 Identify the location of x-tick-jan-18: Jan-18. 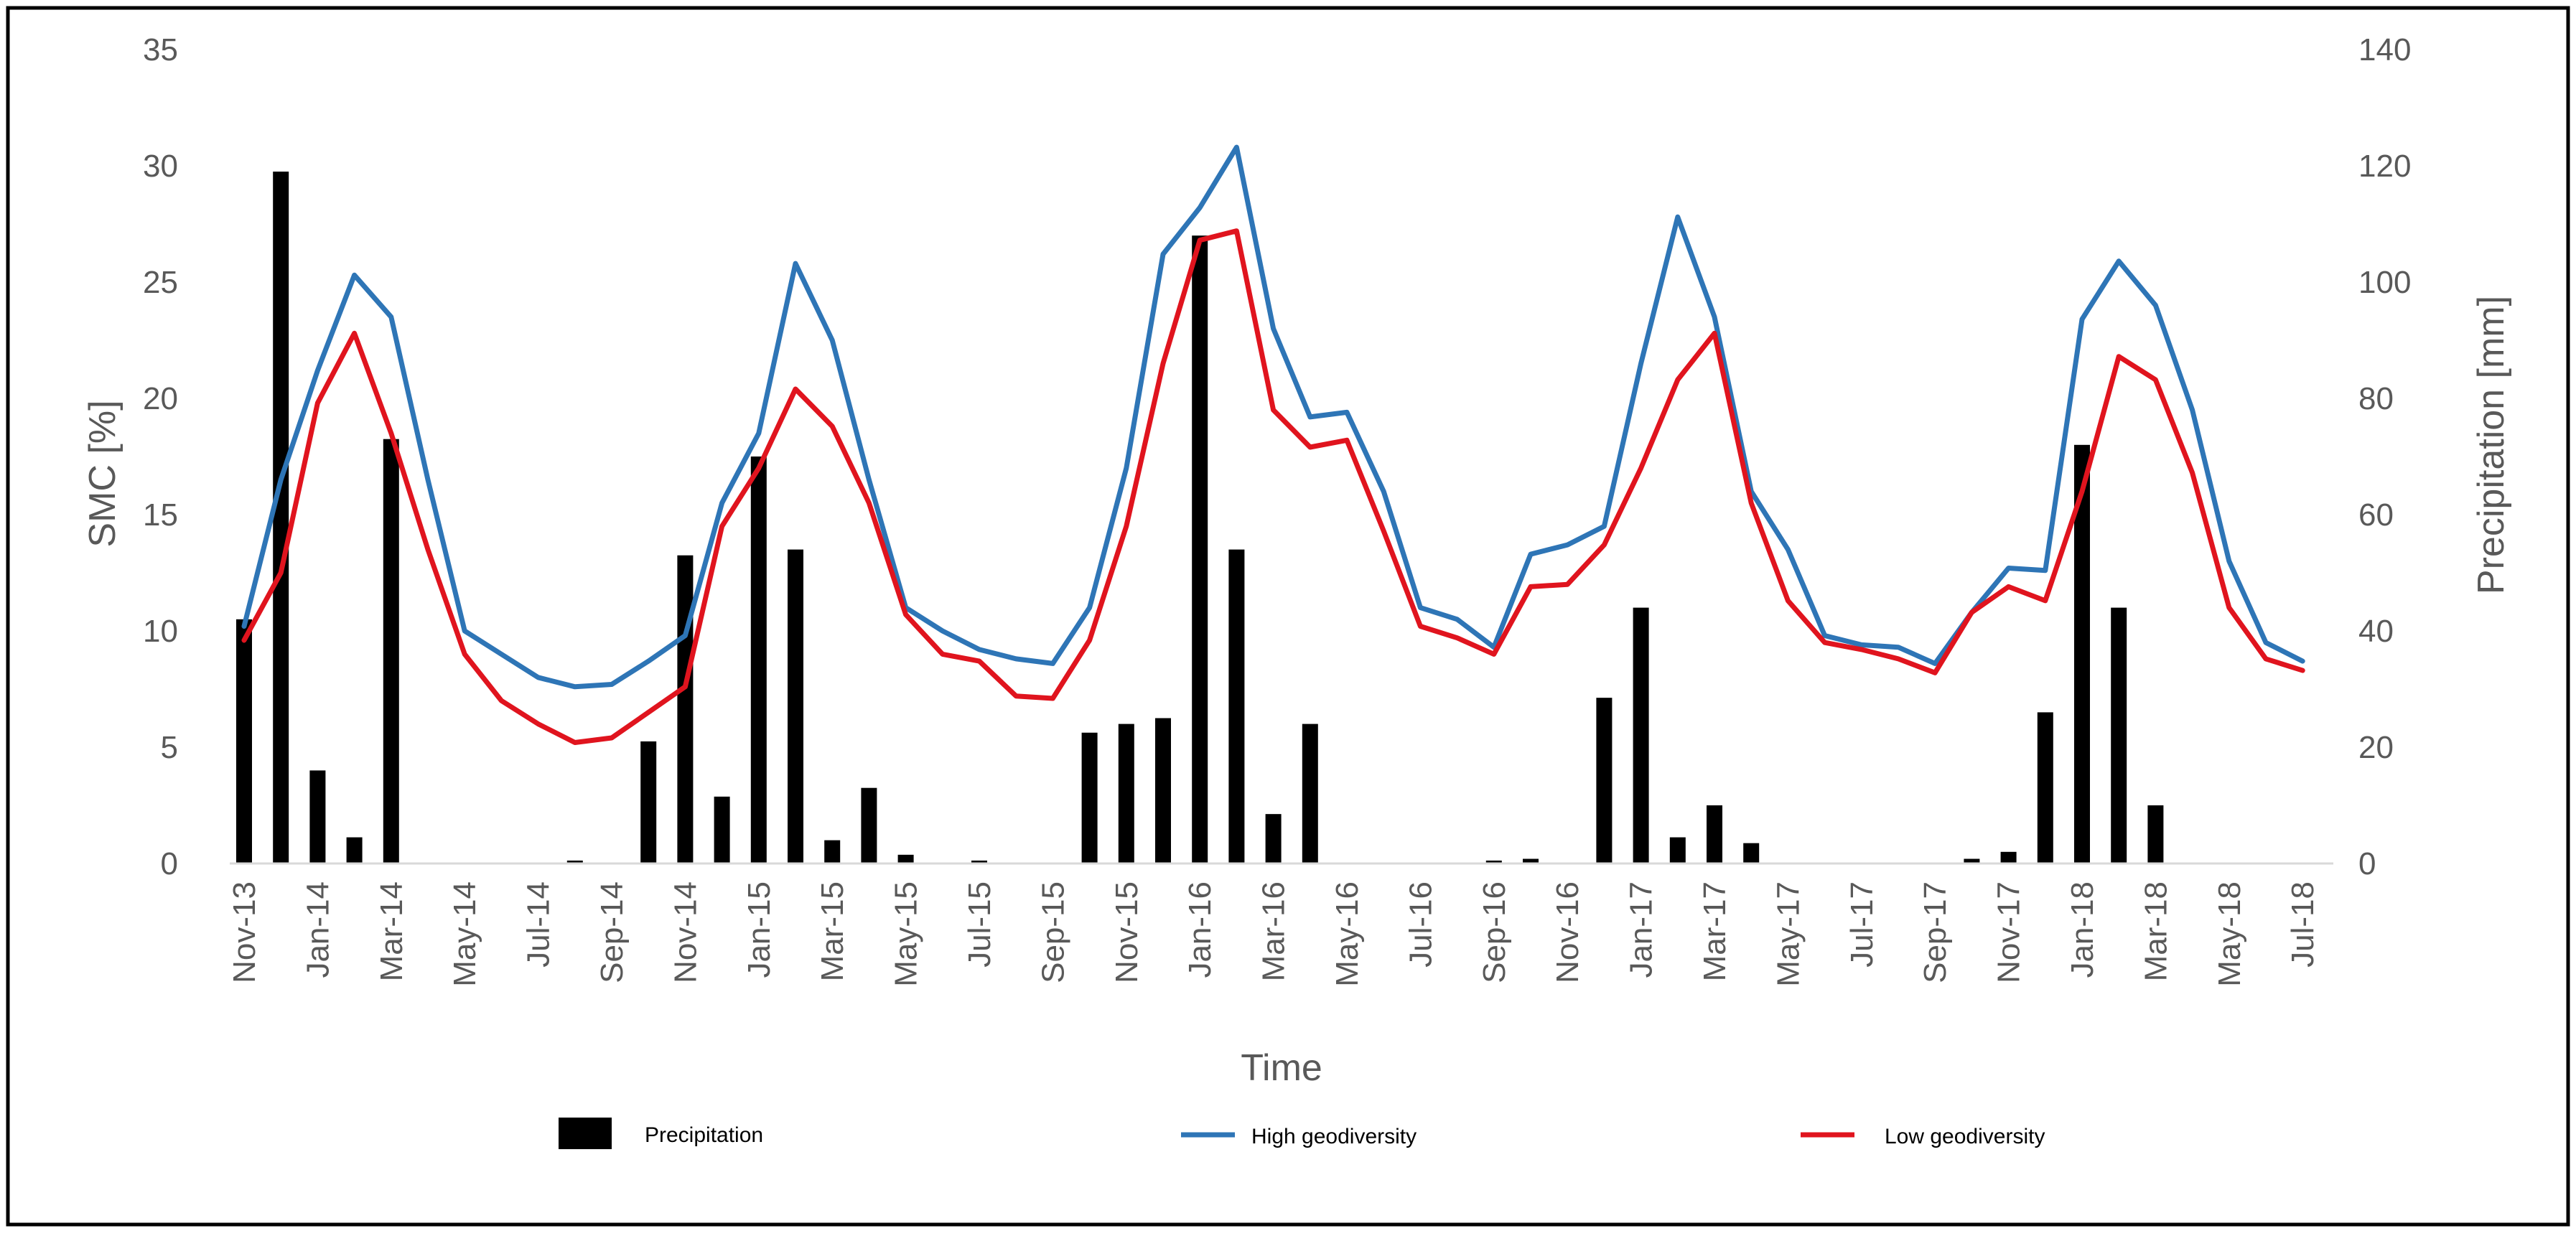
(2082, 929).